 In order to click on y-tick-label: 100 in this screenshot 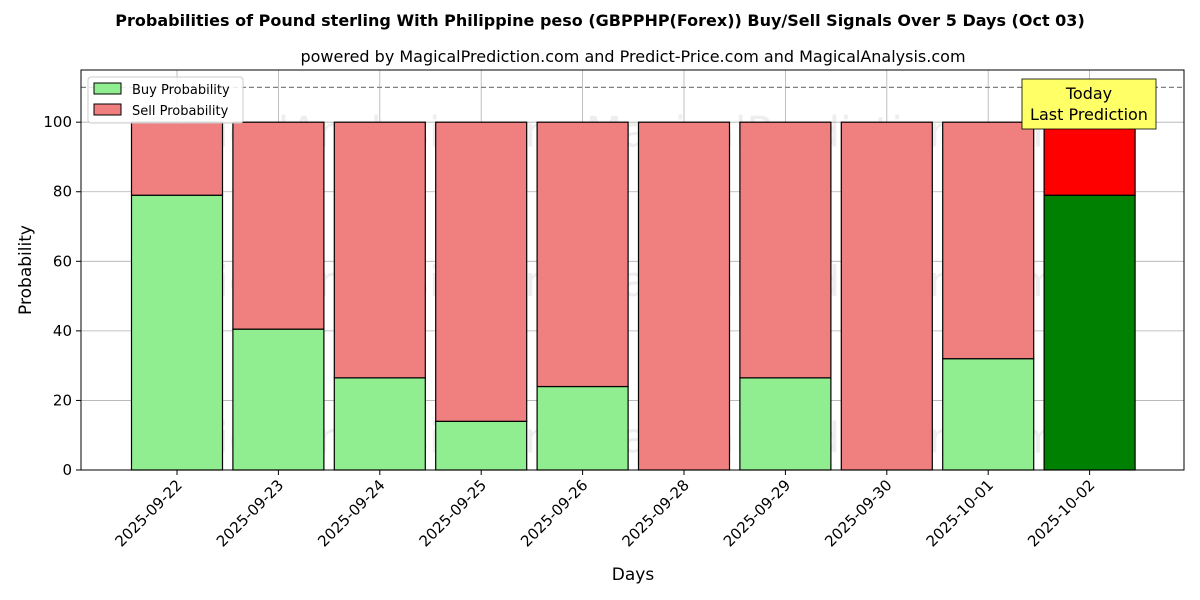, I will do `click(57, 122)`.